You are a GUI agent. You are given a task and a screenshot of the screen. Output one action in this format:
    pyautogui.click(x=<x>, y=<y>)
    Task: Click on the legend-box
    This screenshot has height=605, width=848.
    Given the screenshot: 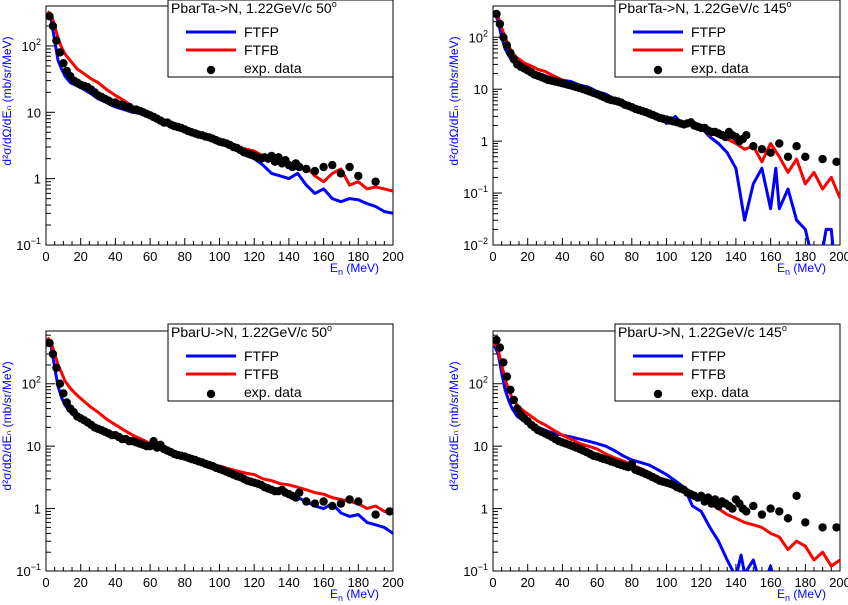 What is the action you would take?
    pyautogui.click(x=280, y=39)
    